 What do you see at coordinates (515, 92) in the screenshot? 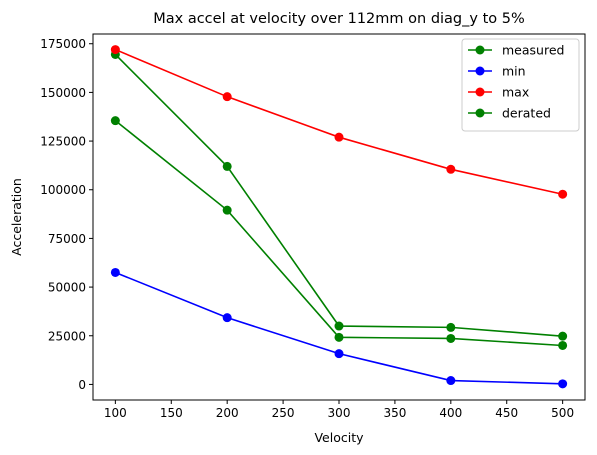
I see `legend-label: max` at bounding box center [515, 92].